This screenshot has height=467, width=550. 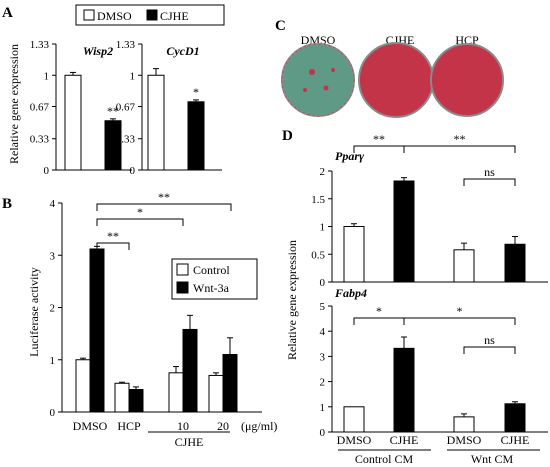 I want to click on group-label-control-cm: Control CM, so click(x=384, y=459).